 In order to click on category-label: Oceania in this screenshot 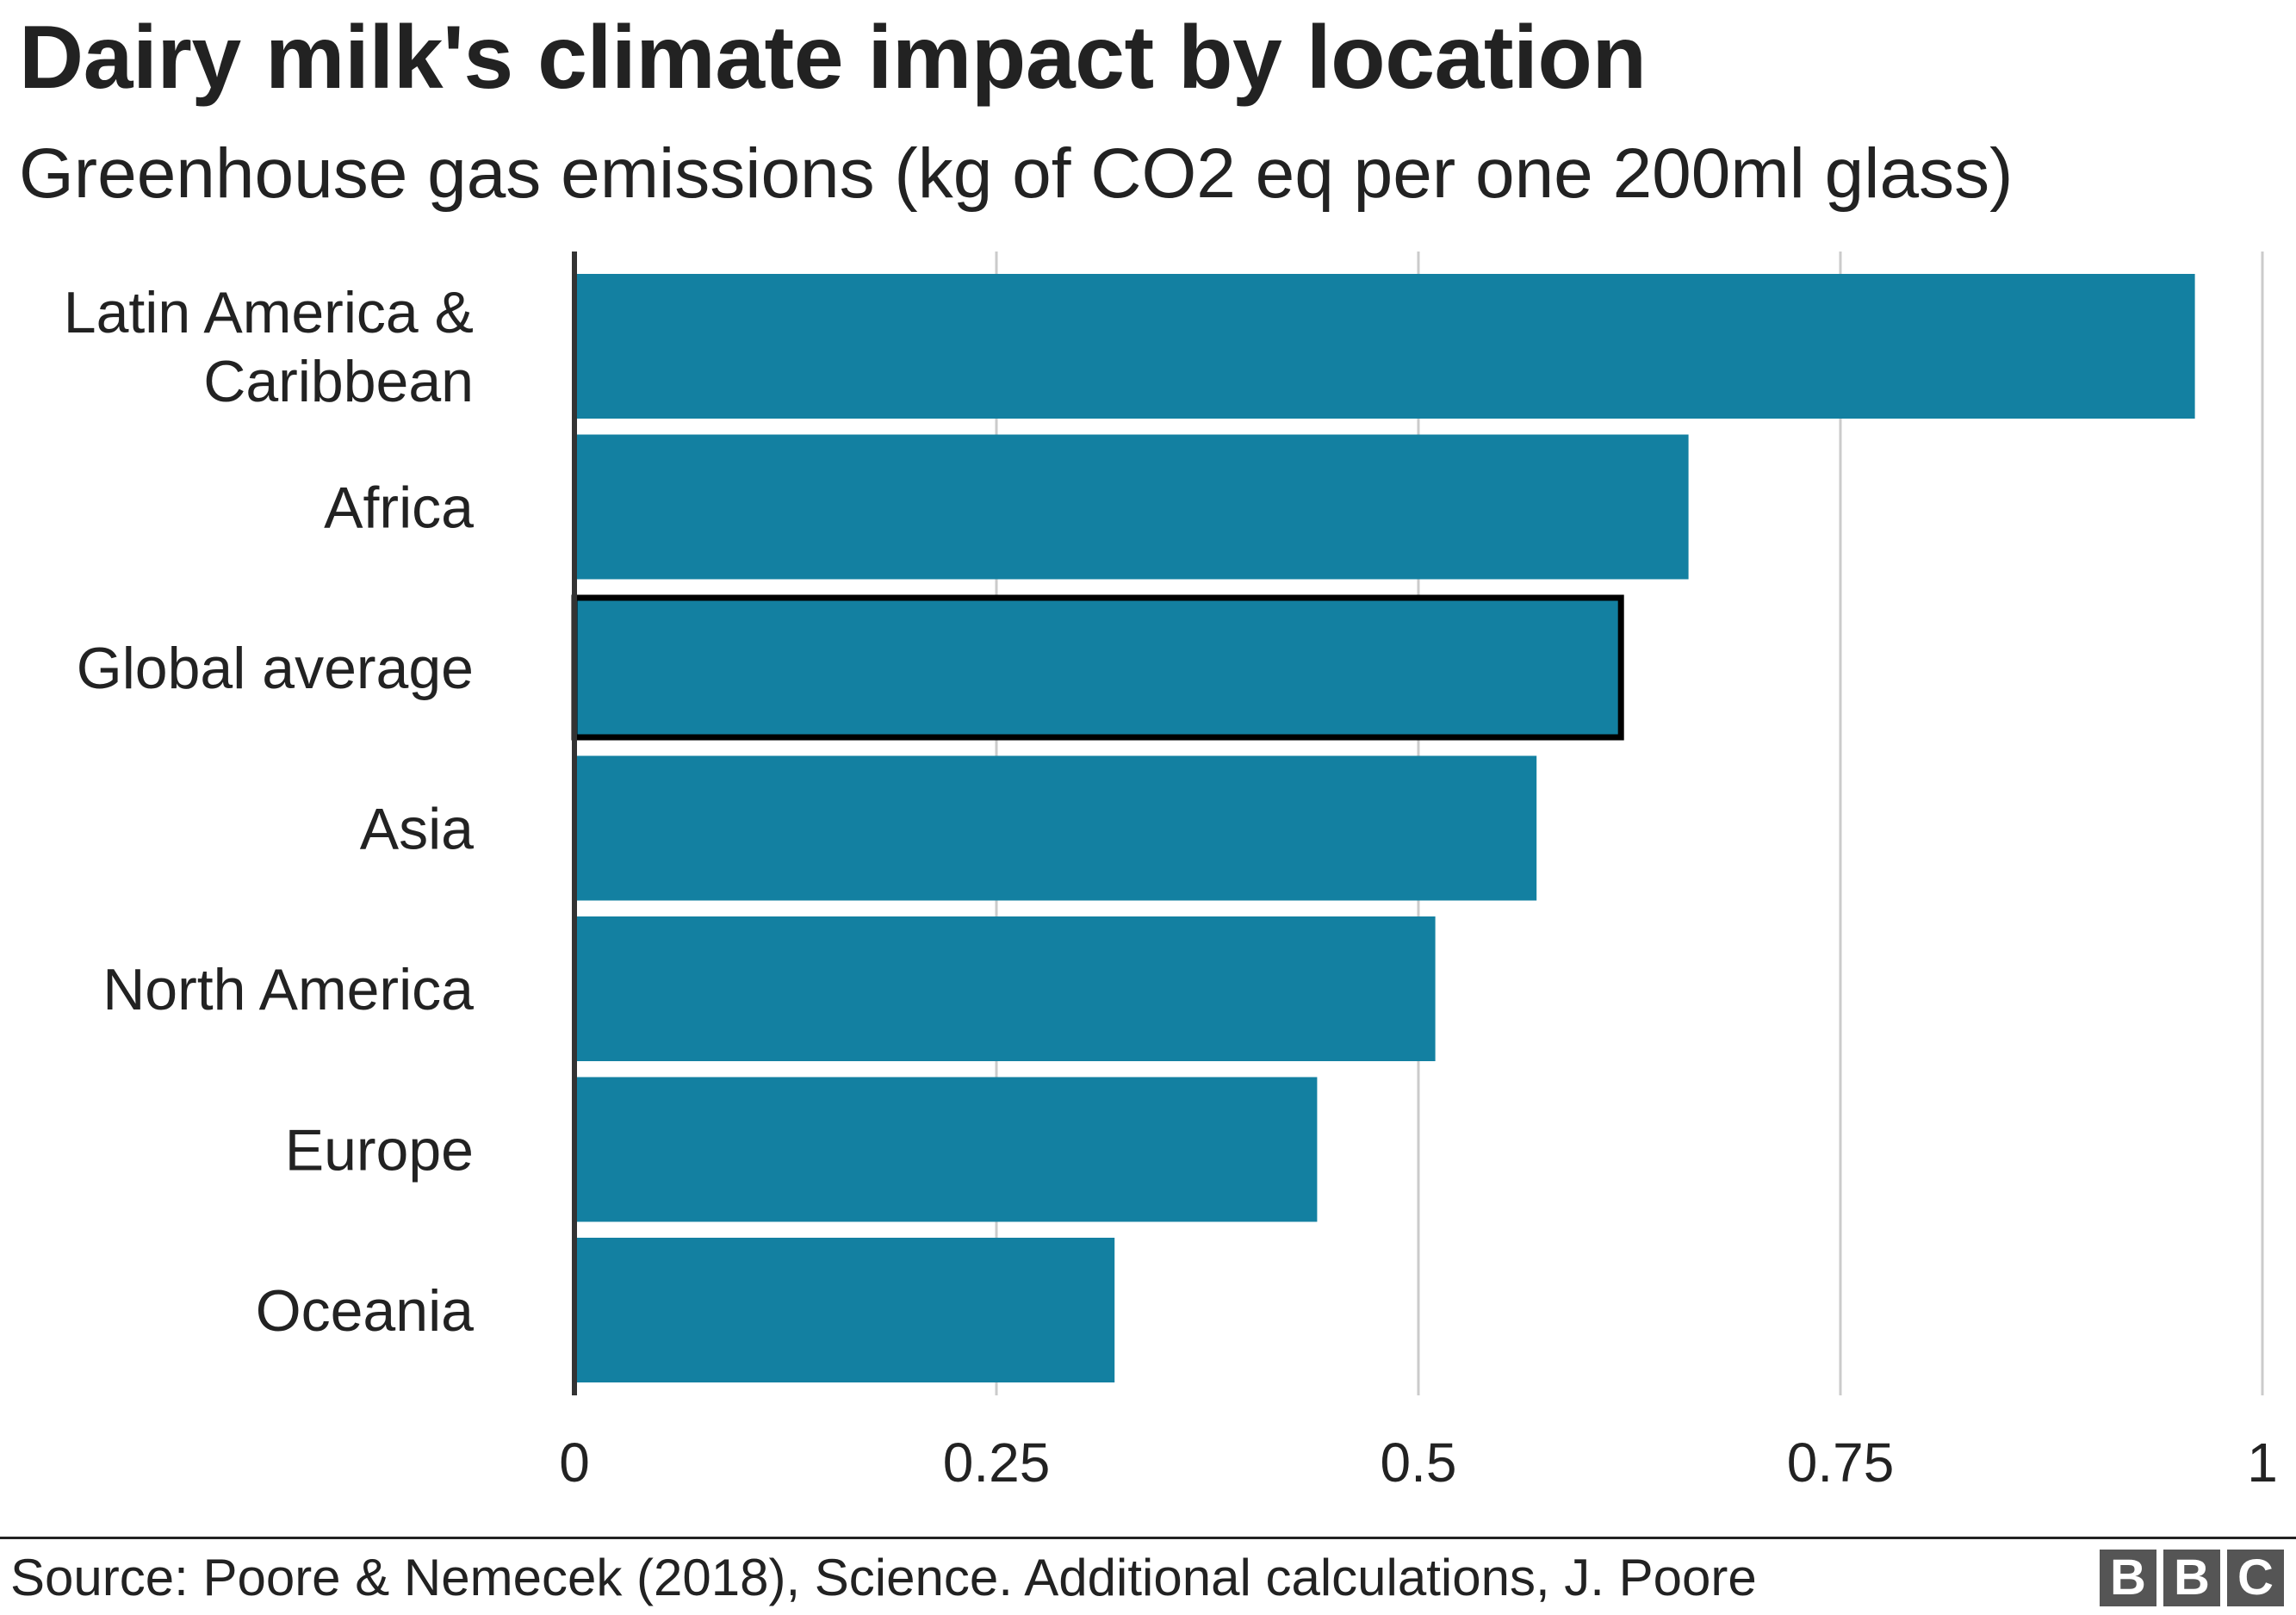, I will do `click(365, 1311)`.